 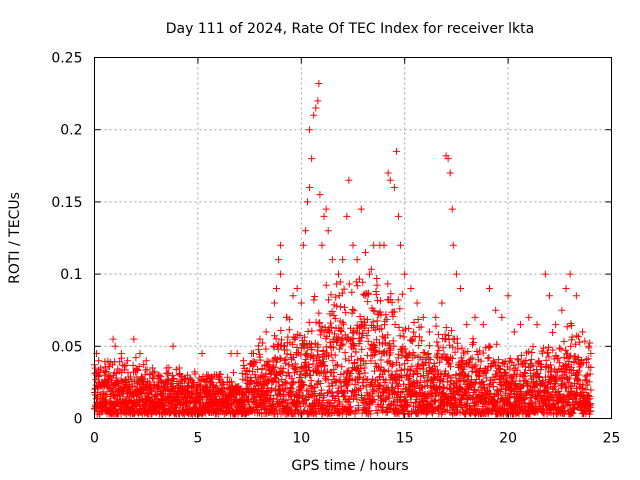 I want to click on x-tick-label: 10, so click(x=301, y=439).